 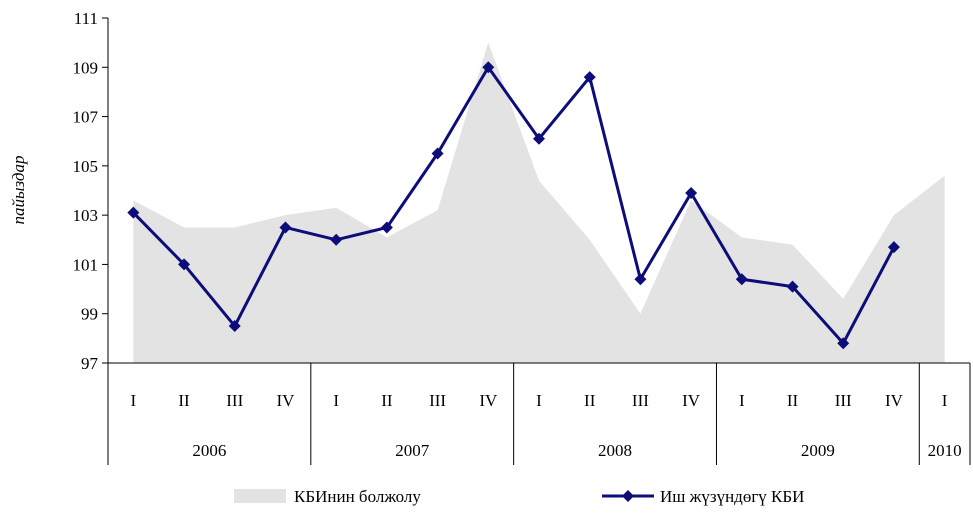 What do you see at coordinates (89, 314) in the screenshot?
I see `y-tick-label: 99` at bounding box center [89, 314].